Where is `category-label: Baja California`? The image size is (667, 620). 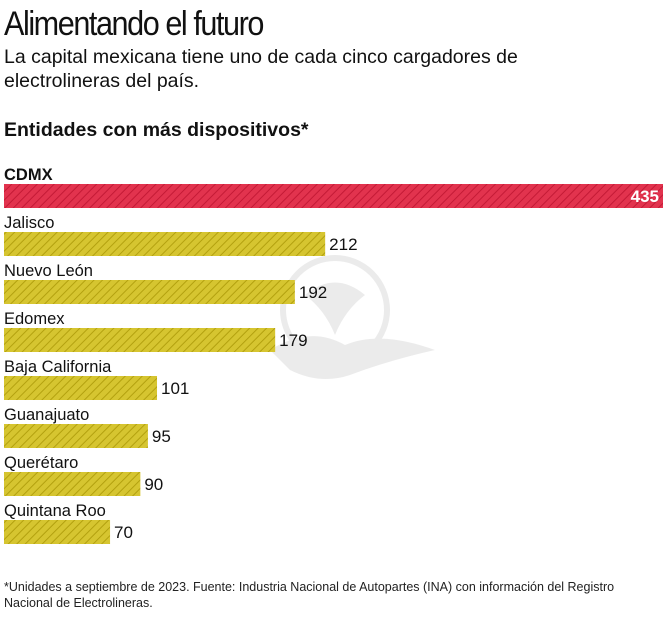
category-label: Baja California is located at coordinates (58, 367).